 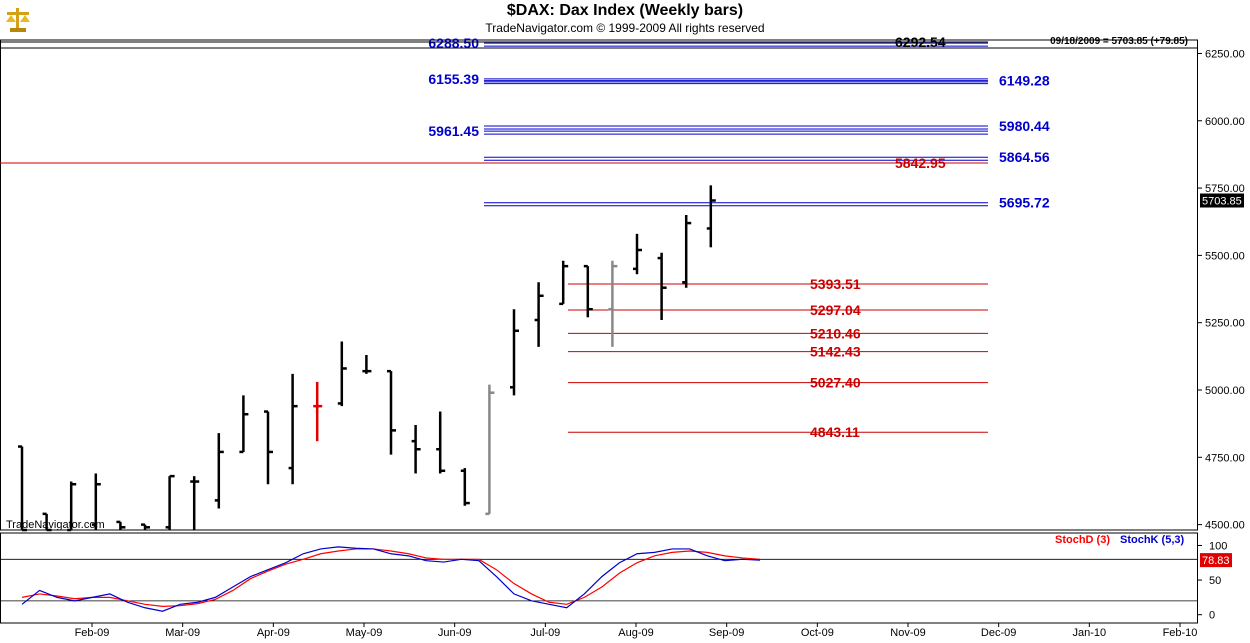 I want to click on x-tick-label: Jul-09, so click(x=545, y=633).